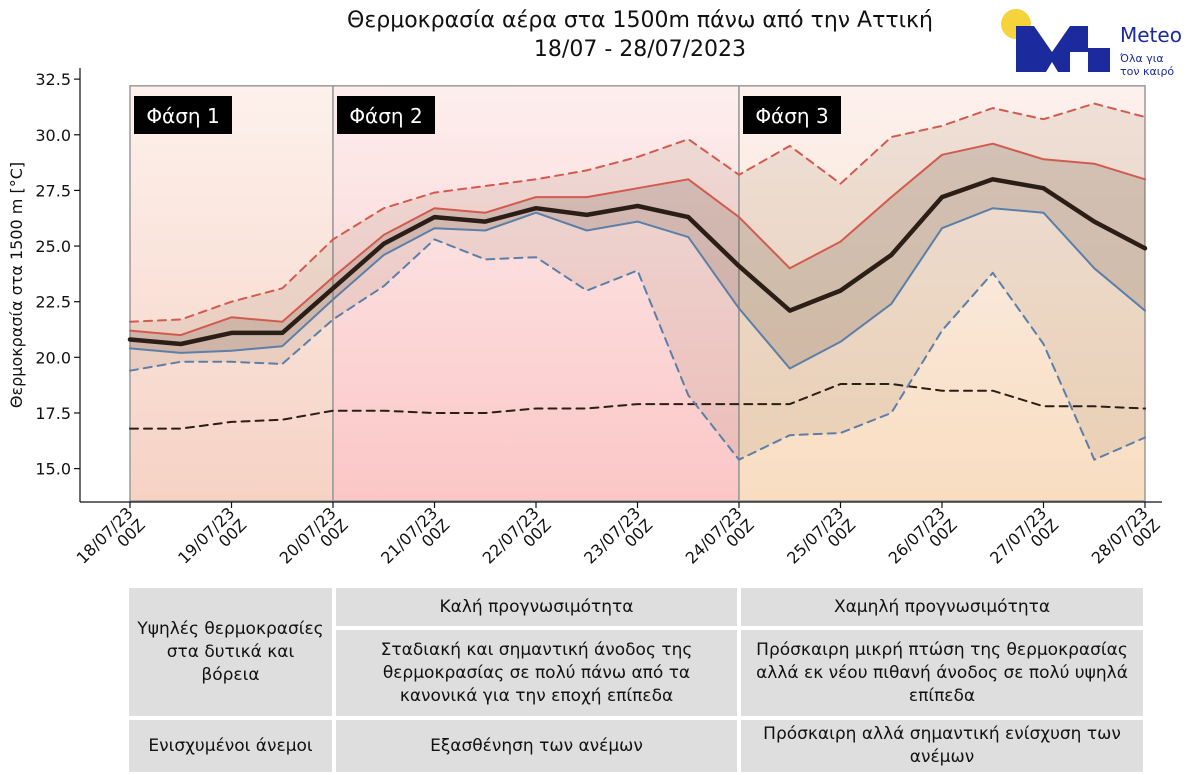 Image resolution: width=1200 pixels, height=775 pixels. What do you see at coordinates (1063, 49) in the screenshot?
I see `logo-m-icon` at bounding box center [1063, 49].